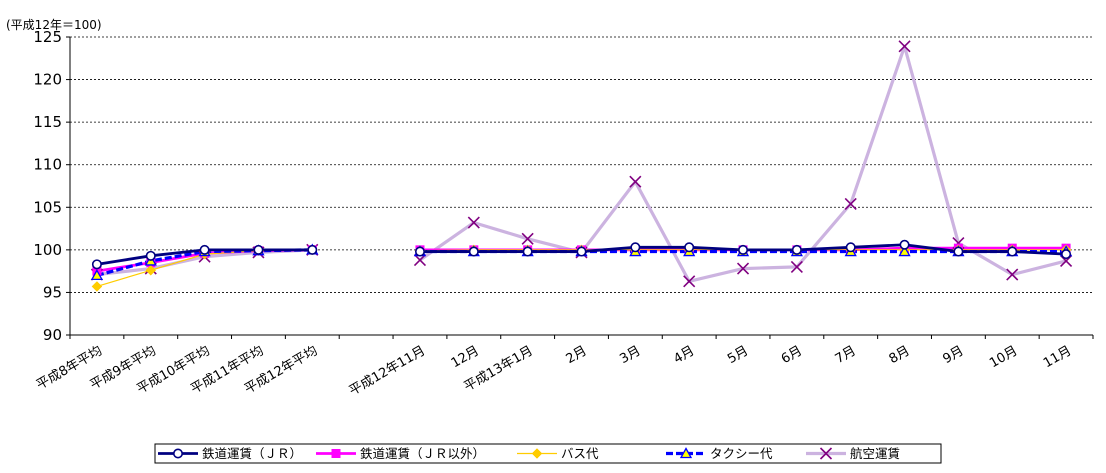 The width and height of the screenshot is (1106, 473). I want to click on y-tick-label: 125, so click(47, 37).